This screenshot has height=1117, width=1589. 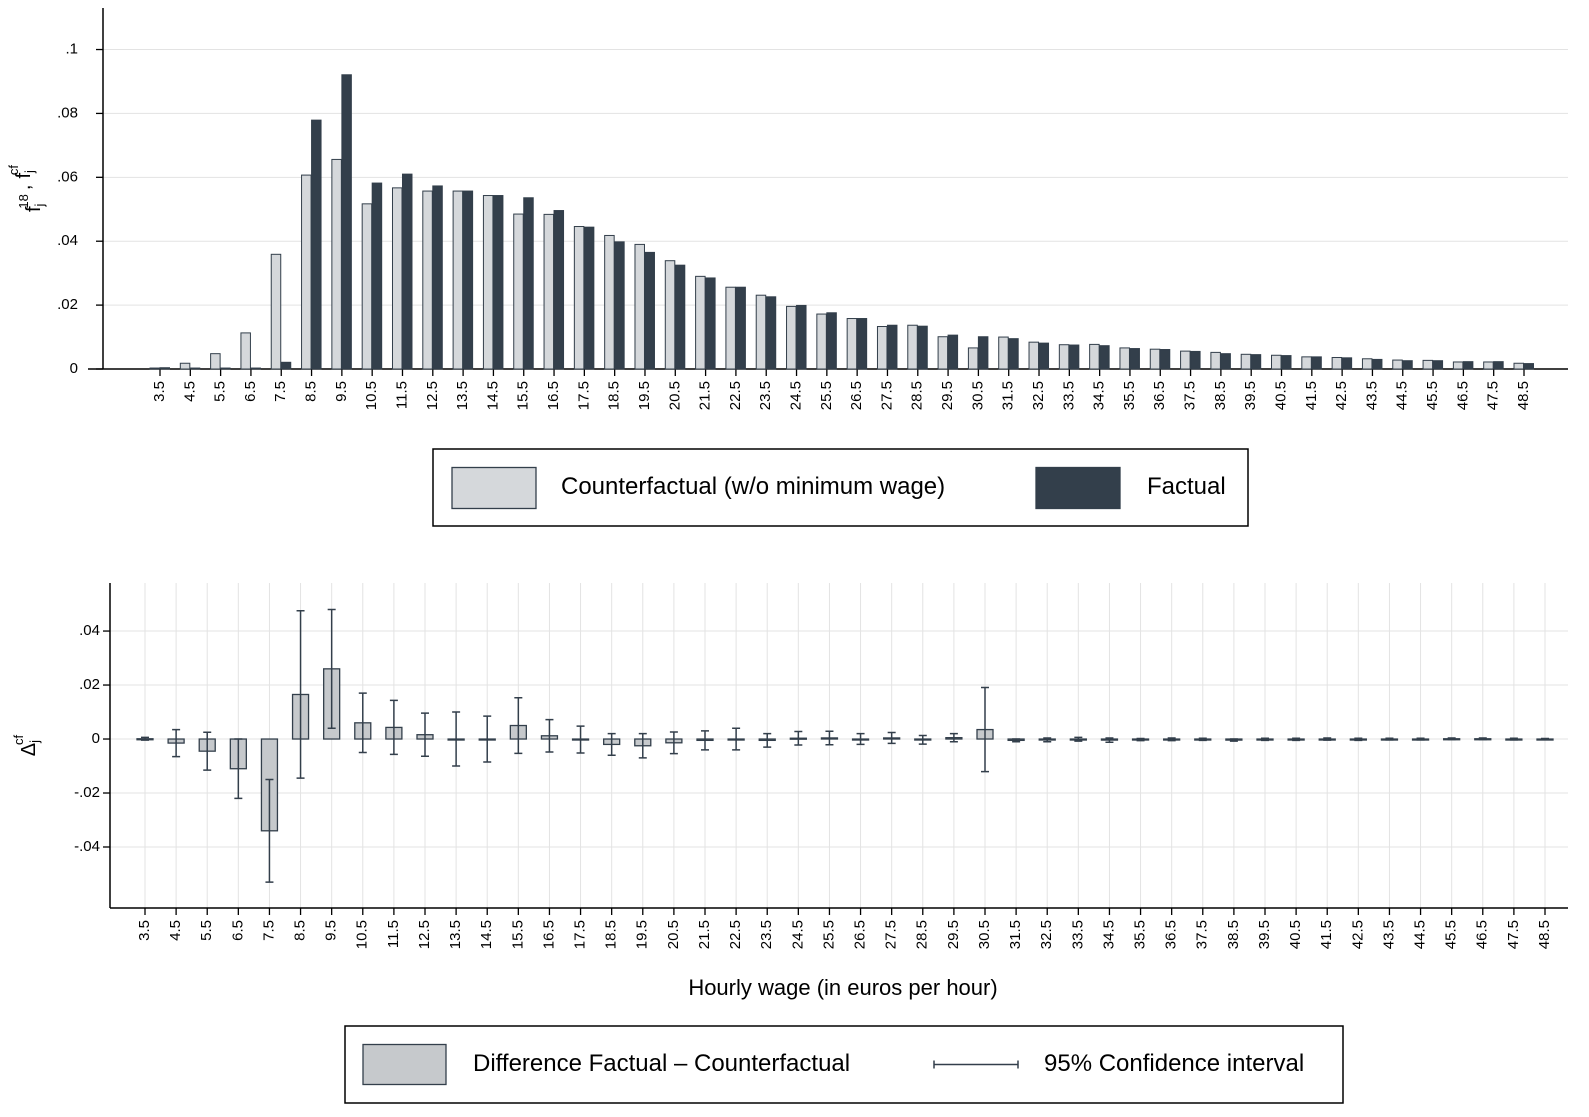 I want to click on legend-label: Difference Factual – Counterfactual, so click(x=661, y=1063).